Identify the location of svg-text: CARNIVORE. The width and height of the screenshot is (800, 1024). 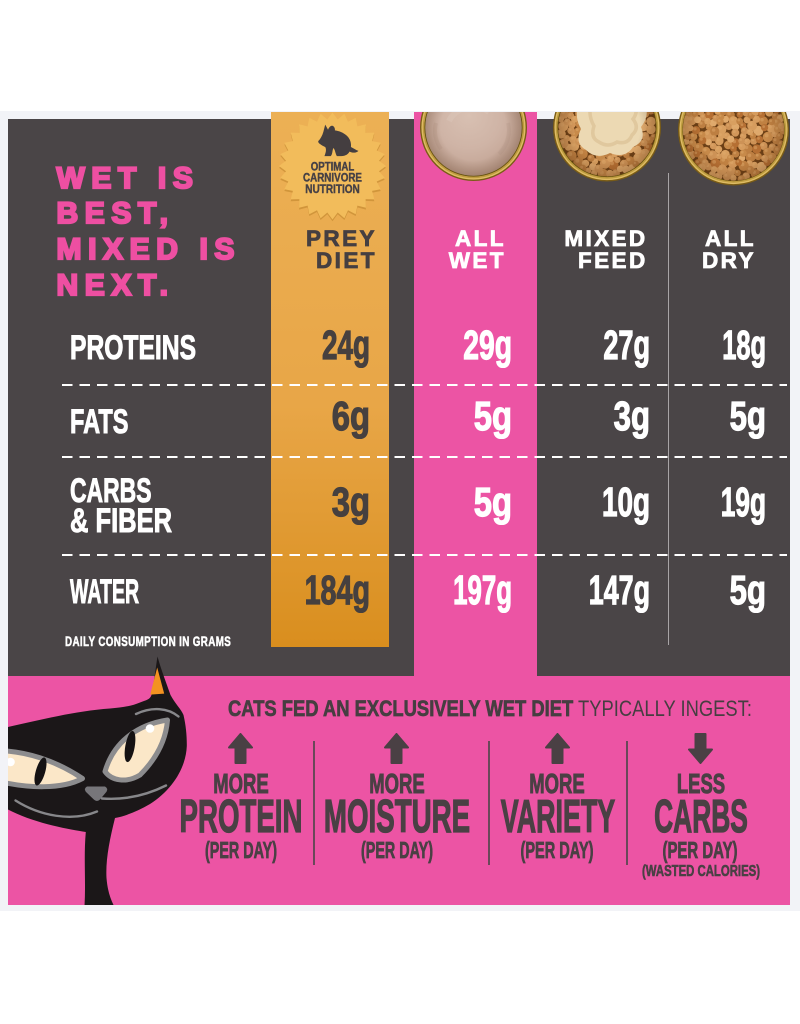
(332, 177).